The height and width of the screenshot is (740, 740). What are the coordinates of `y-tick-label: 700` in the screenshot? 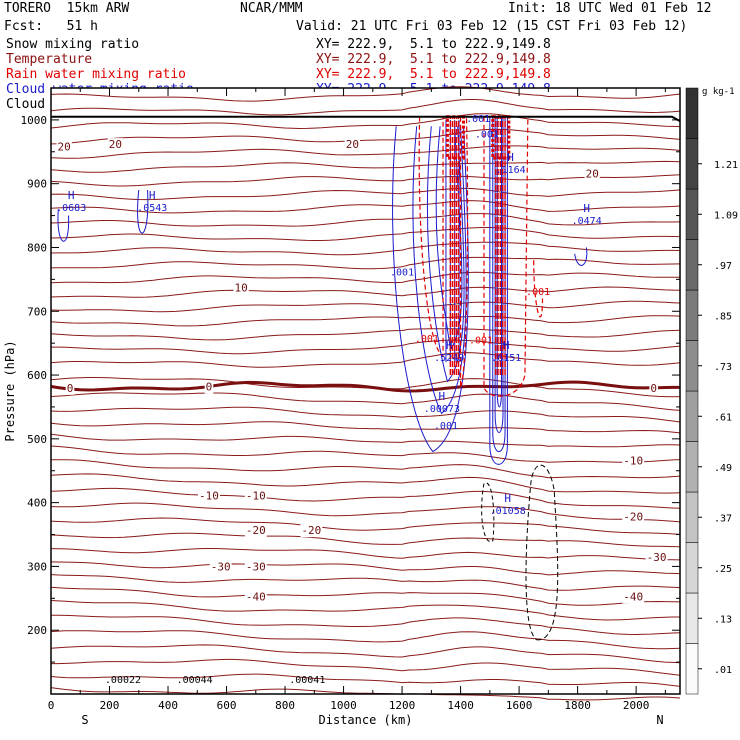 It's located at (37, 311).